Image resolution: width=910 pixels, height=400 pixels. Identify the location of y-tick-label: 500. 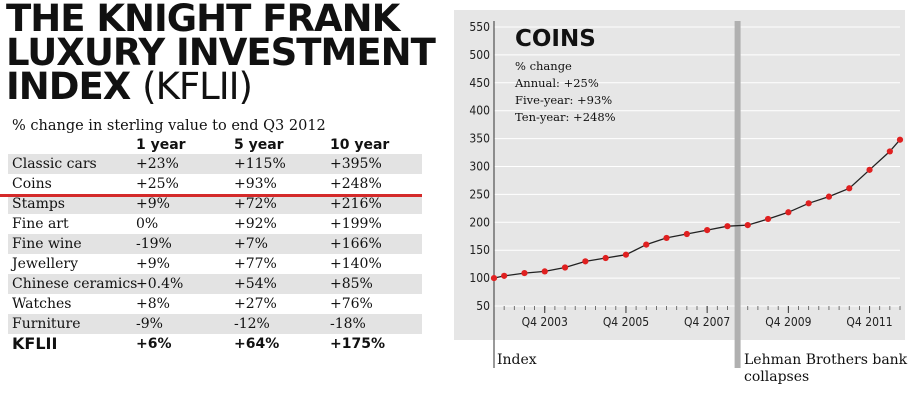
(479, 55).